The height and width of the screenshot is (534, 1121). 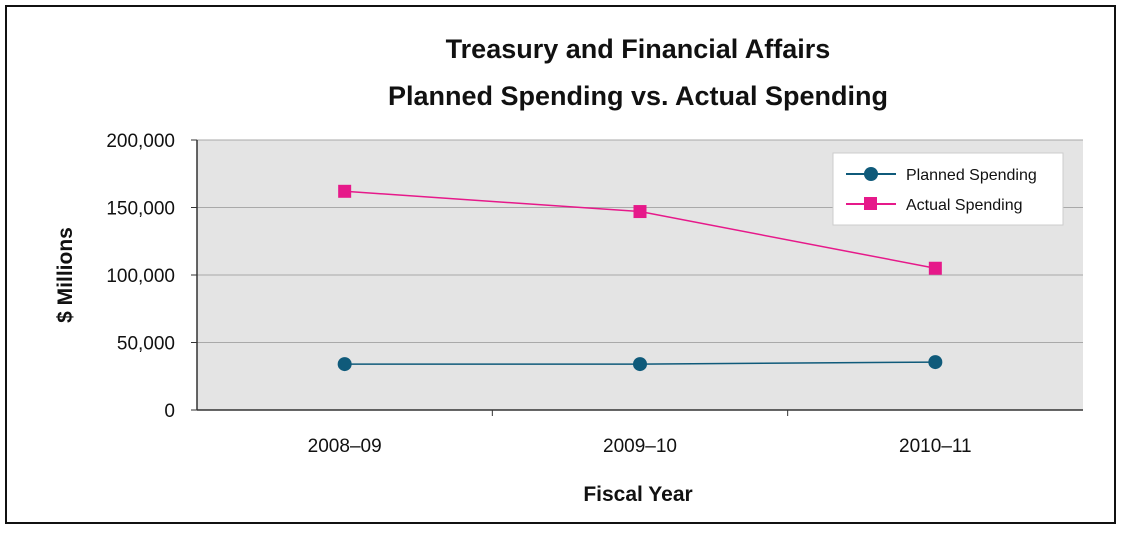 I want to click on y-tick-label: 100,000, so click(x=140, y=276).